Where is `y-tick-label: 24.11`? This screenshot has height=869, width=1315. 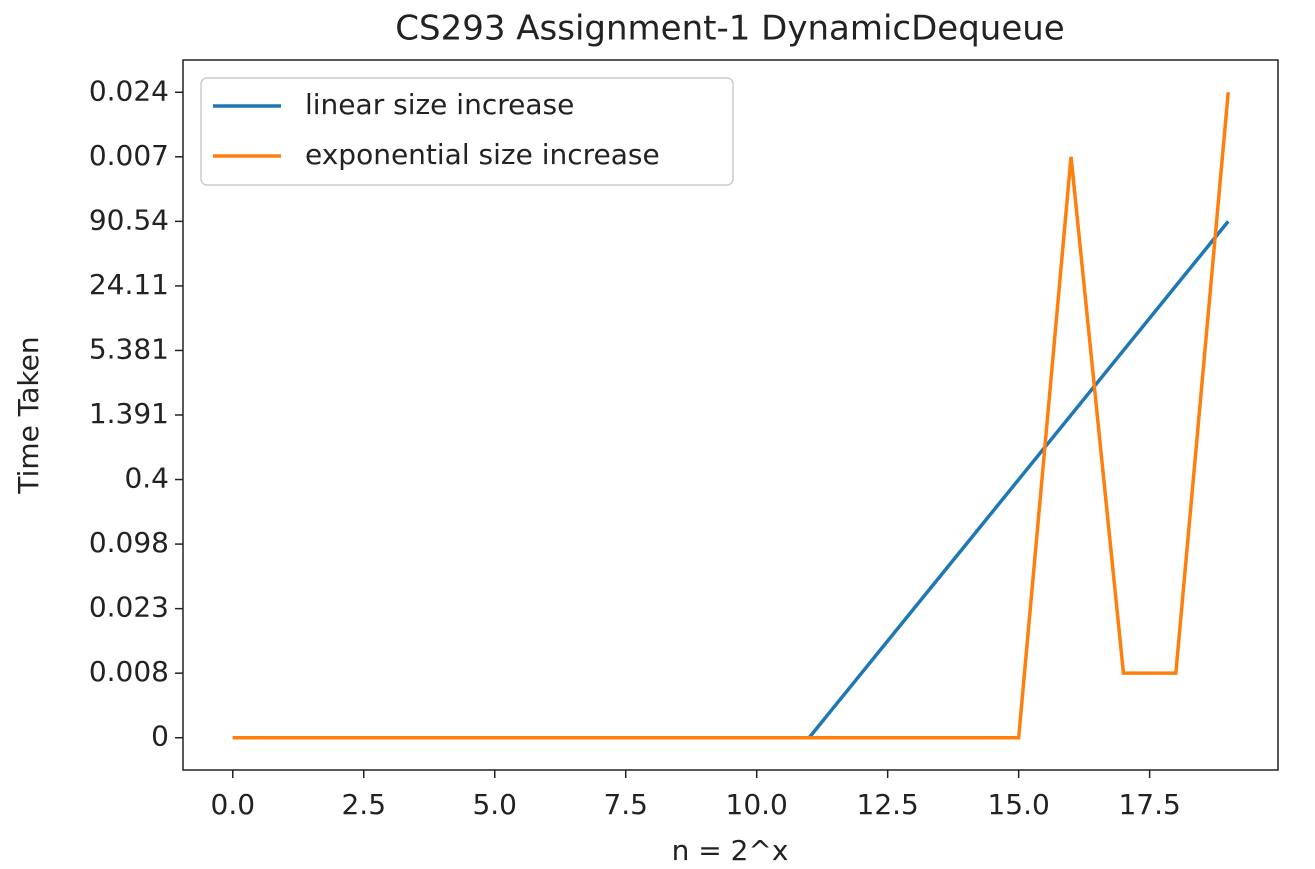 y-tick-label: 24.11 is located at coordinates (129, 284).